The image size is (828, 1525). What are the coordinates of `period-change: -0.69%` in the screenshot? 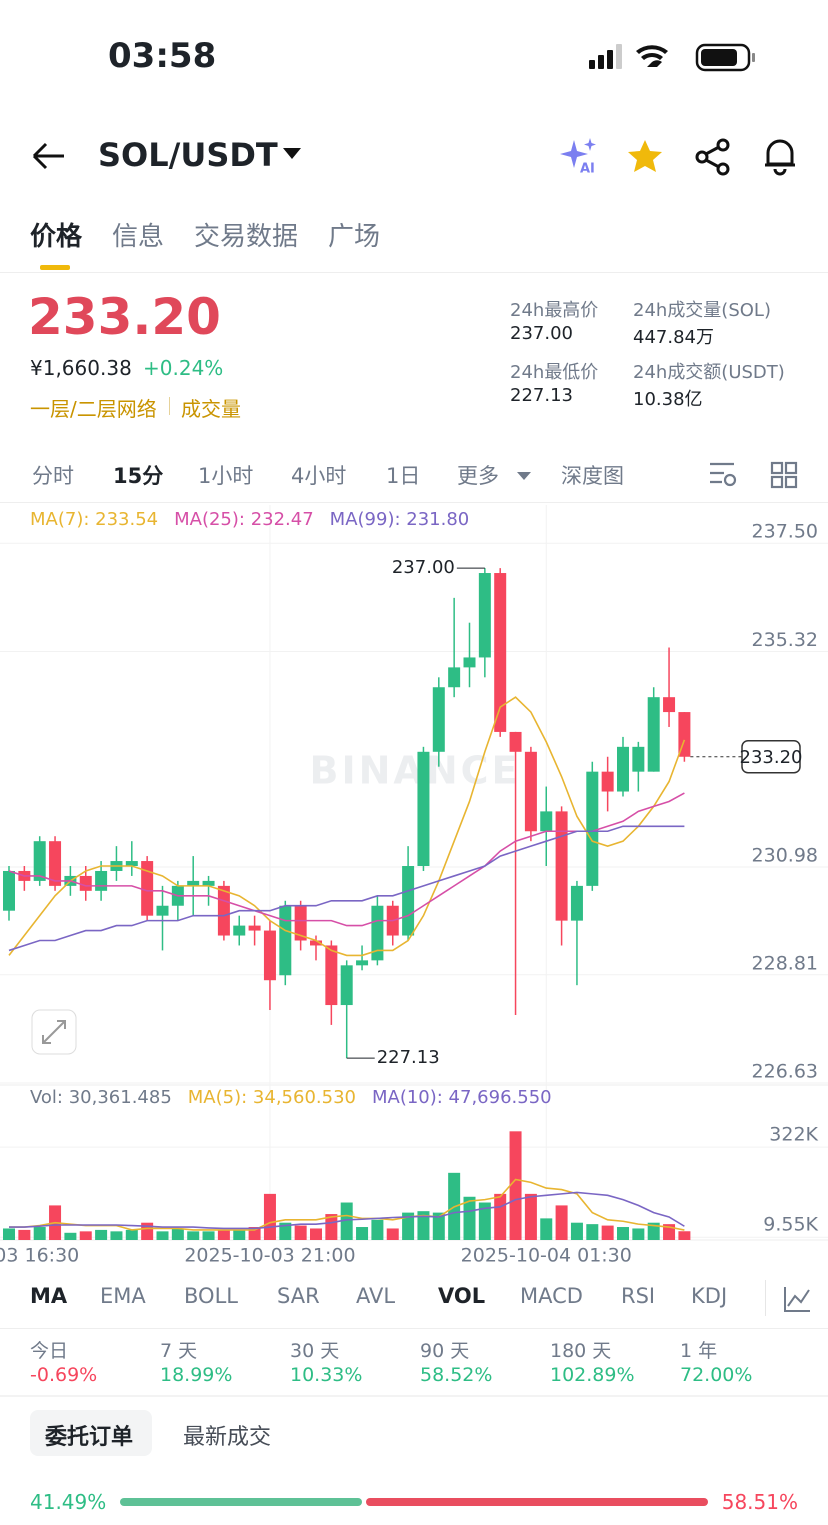 It's located at (64, 1375).